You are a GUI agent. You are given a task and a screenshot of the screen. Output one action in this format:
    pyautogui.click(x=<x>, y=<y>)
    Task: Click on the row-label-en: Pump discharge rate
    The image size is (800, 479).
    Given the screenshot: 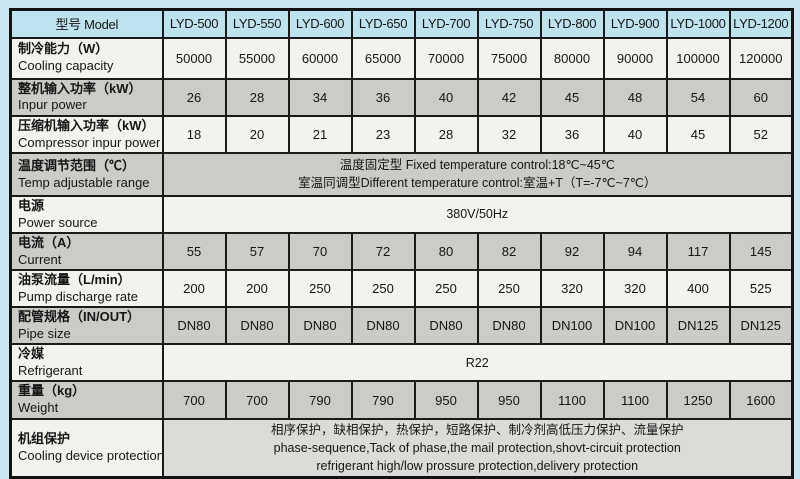 What is the action you would take?
    pyautogui.click(x=78, y=296)
    